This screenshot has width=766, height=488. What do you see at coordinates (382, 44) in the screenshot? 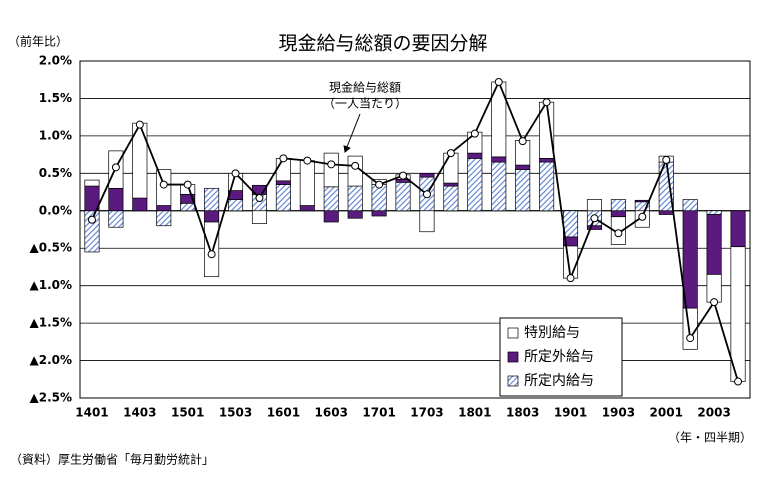
I see `chart-title: 現金給与総額の要因分解` at bounding box center [382, 44].